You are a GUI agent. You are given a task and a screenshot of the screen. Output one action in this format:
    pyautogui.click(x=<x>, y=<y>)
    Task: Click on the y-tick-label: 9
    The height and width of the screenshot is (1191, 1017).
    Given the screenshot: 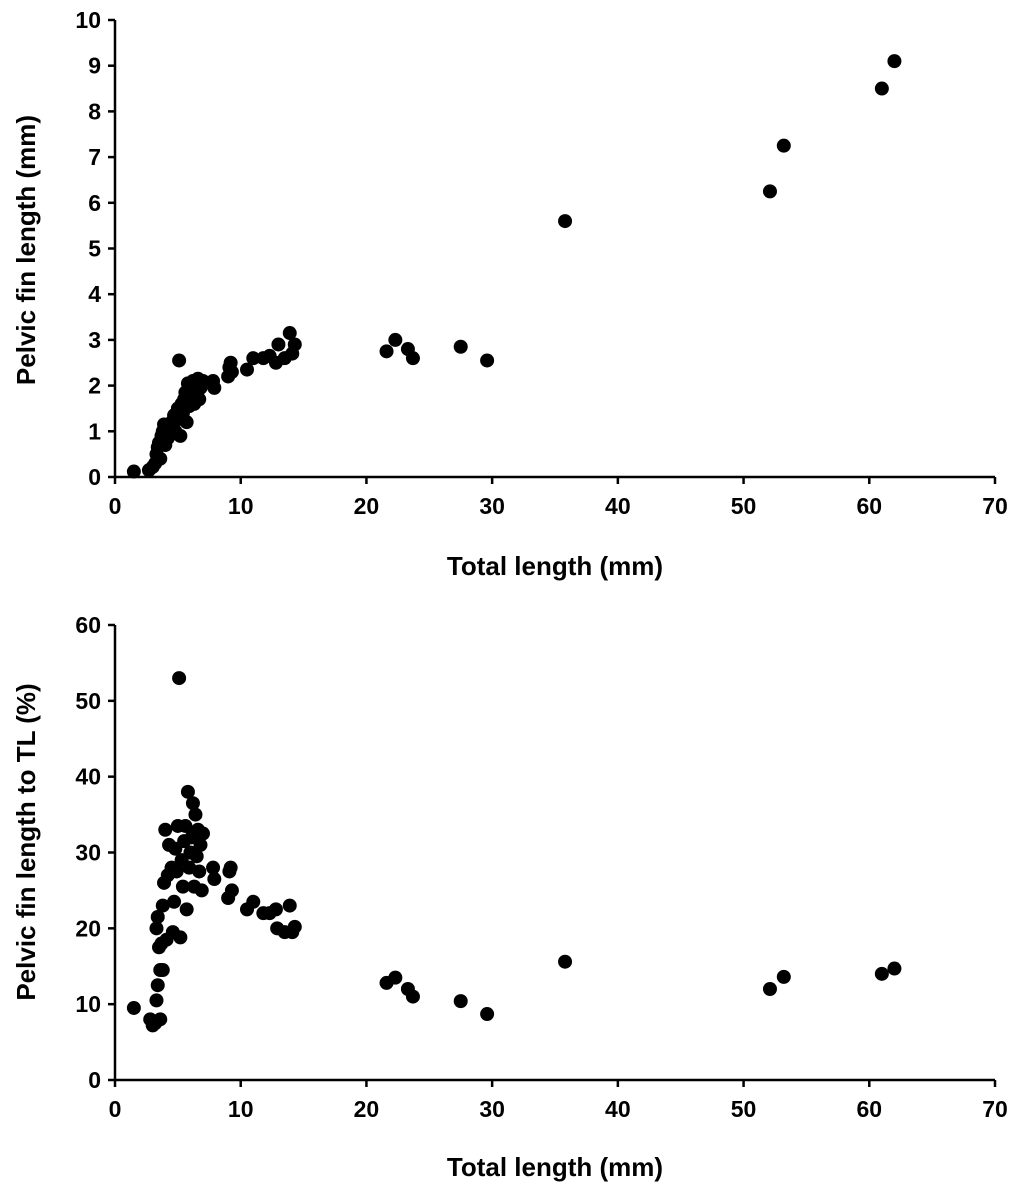 What is the action you would take?
    pyautogui.click(x=94, y=66)
    